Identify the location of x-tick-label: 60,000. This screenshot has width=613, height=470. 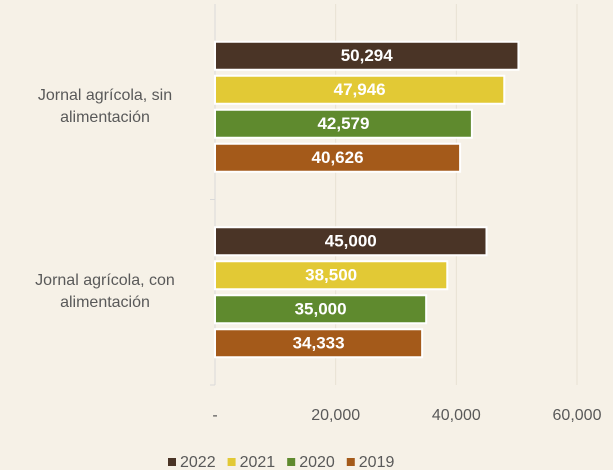
(577, 415).